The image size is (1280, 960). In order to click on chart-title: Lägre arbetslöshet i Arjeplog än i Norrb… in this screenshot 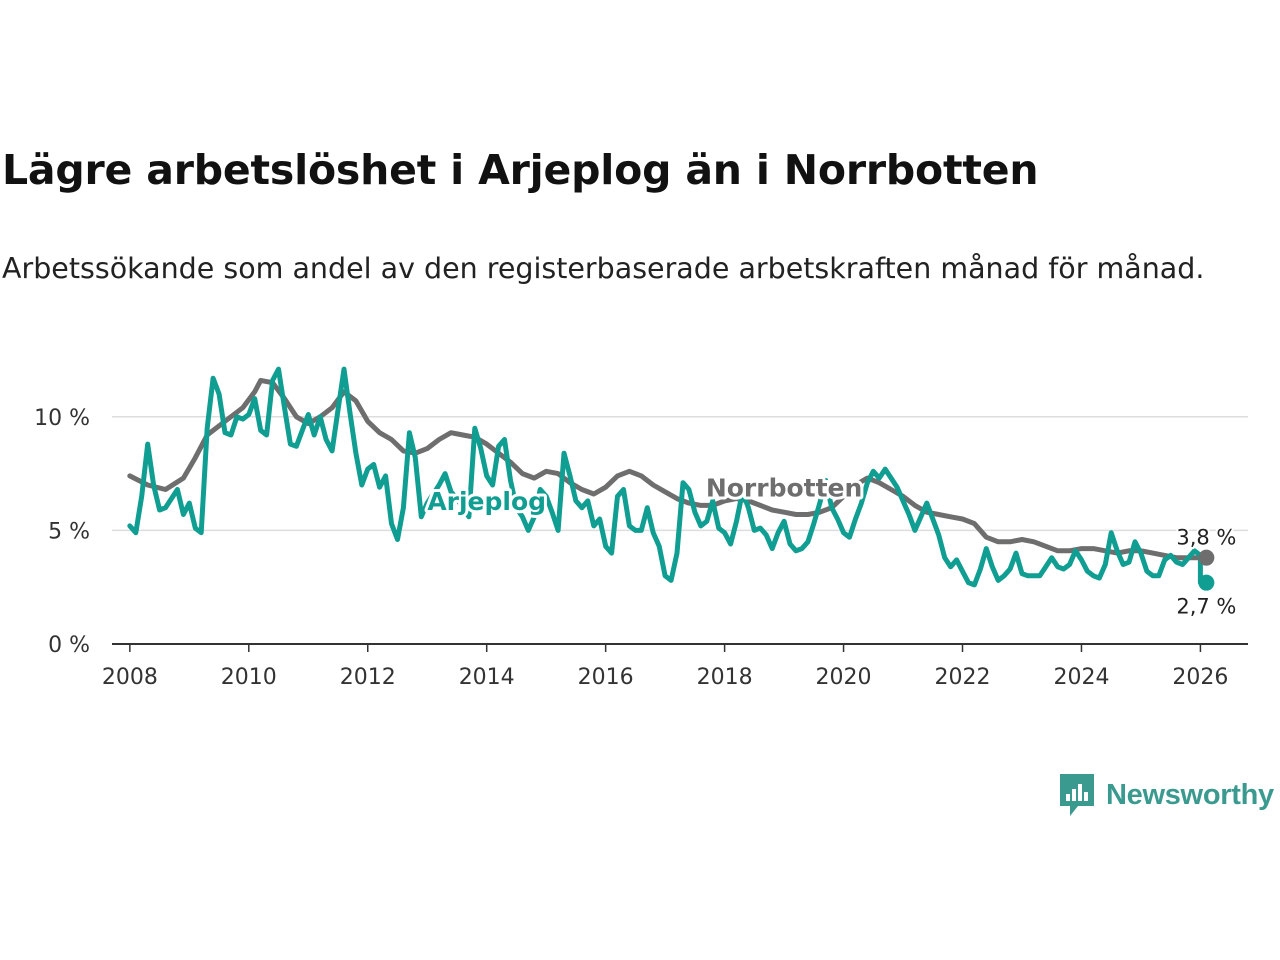, I will do `click(520, 170)`.